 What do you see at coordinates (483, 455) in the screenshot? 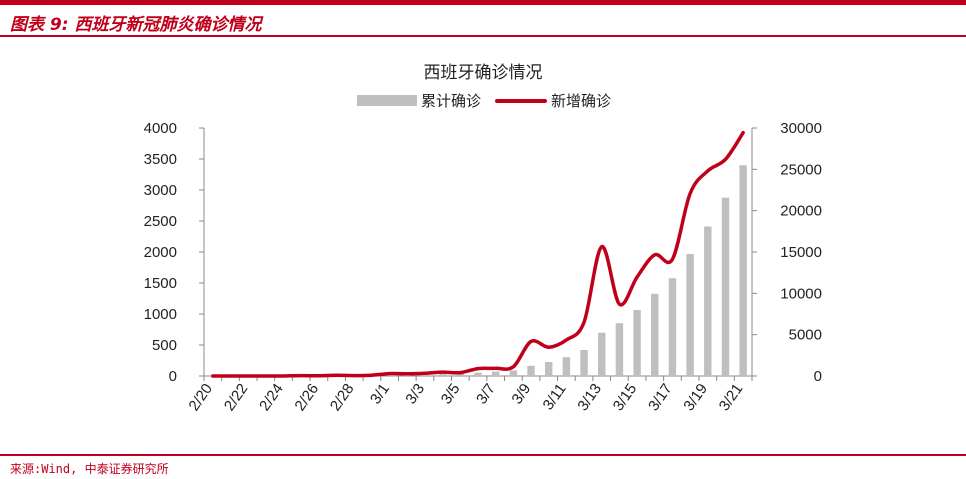
I see `footer-rule` at bounding box center [483, 455].